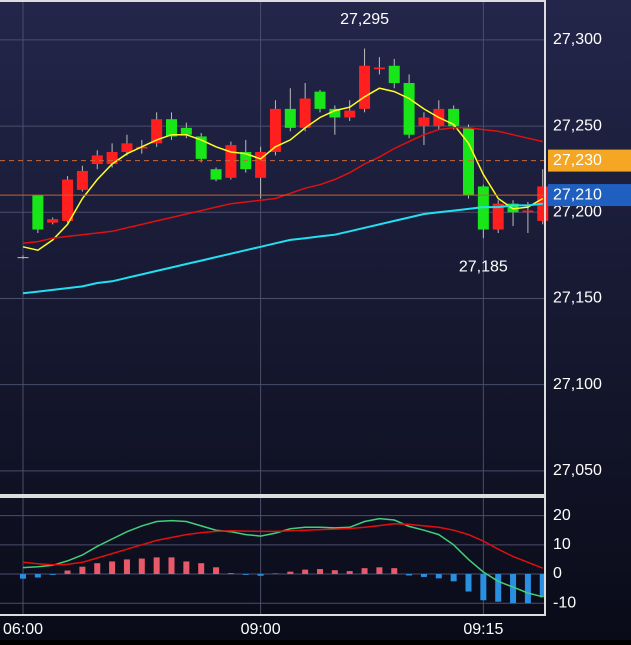 The image size is (631, 645). I want to click on y-tick-label: 27,150, so click(577, 298).